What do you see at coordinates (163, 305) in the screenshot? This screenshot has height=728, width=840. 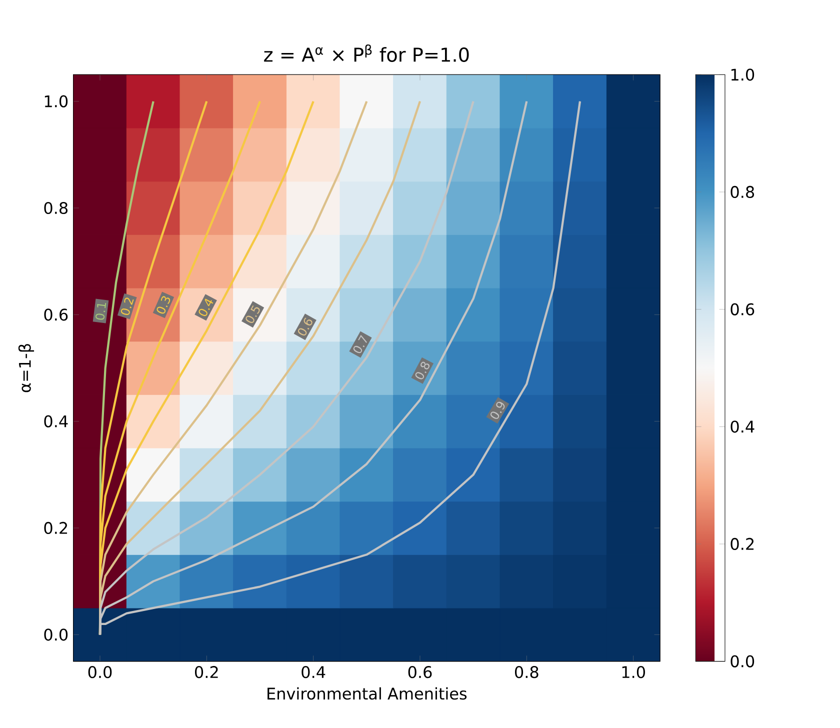 I see `text: 0.3` at bounding box center [163, 305].